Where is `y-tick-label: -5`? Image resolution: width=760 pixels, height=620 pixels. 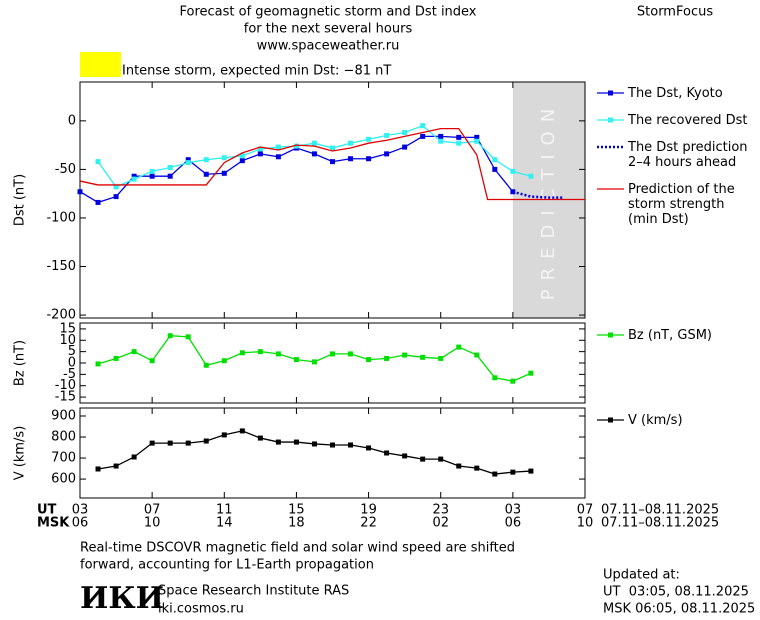
y-tick-label: -5 is located at coordinates (69, 374).